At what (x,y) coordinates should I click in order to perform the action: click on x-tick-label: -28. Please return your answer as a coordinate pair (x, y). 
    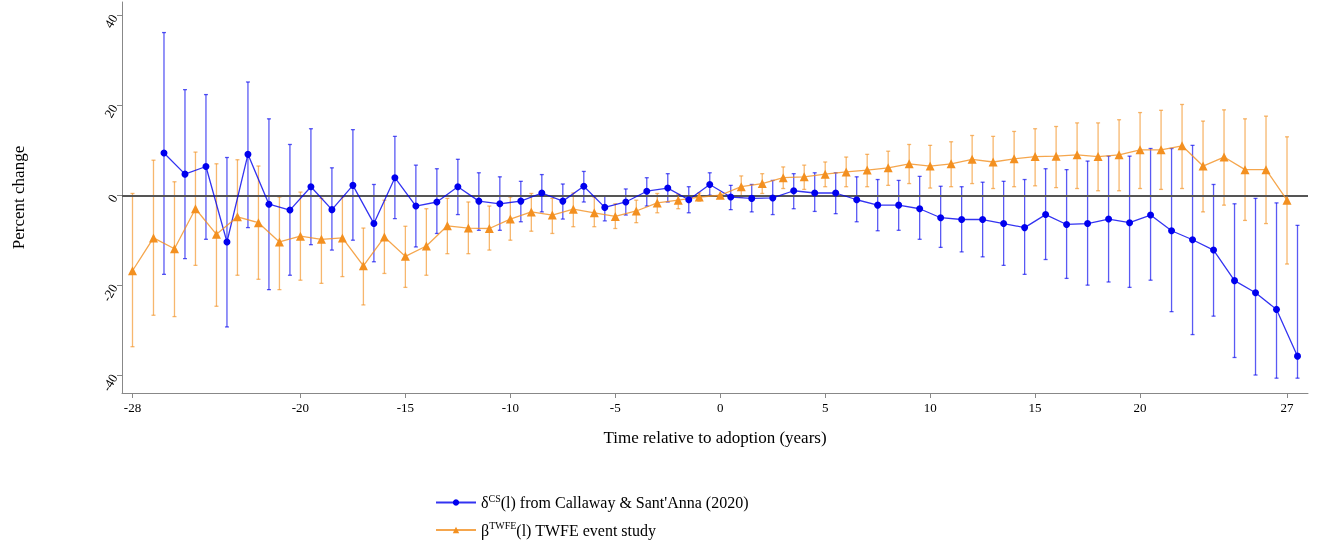
    Looking at the image, I should click on (132, 407).